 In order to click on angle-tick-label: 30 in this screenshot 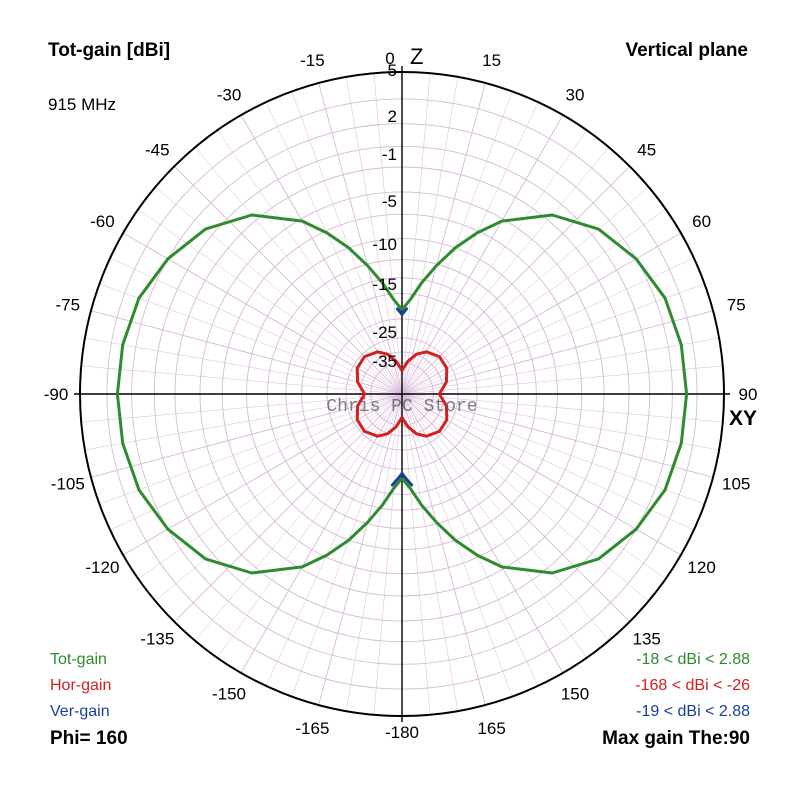, I will do `click(575, 94)`.